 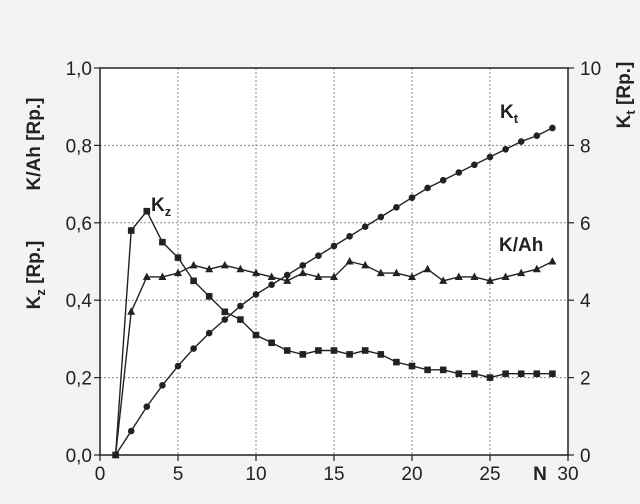 What do you see at coordinates (521, 245) in the screenshot?
I see `series-label-k-ah: K/Ah` at bounding box center [521, 245].